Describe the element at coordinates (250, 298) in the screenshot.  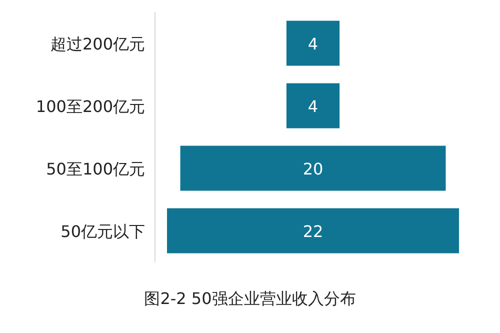
I see `text: 图2-2 50强企业营业收入分布` at that location.